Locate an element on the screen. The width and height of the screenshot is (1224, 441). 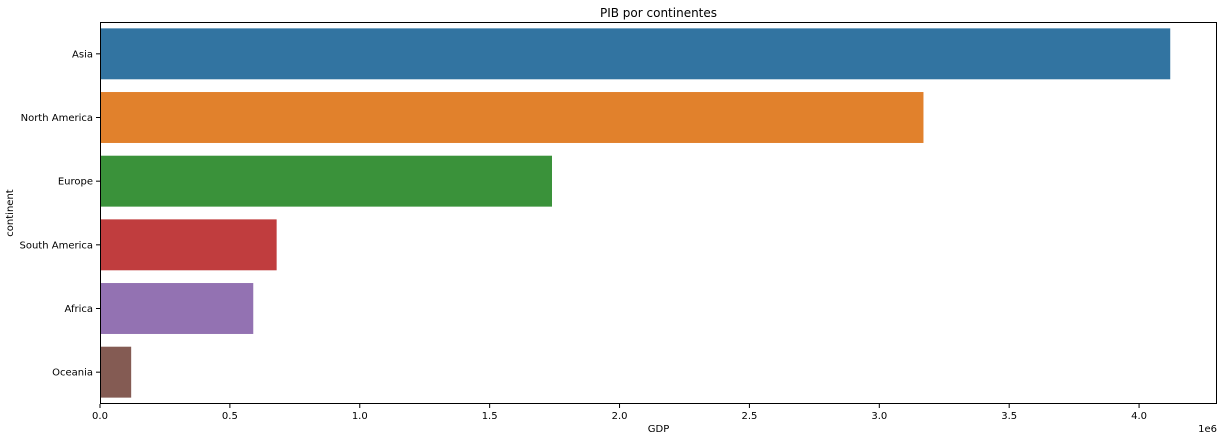
y-axis-label: continent is located at coordinates (10, 212).